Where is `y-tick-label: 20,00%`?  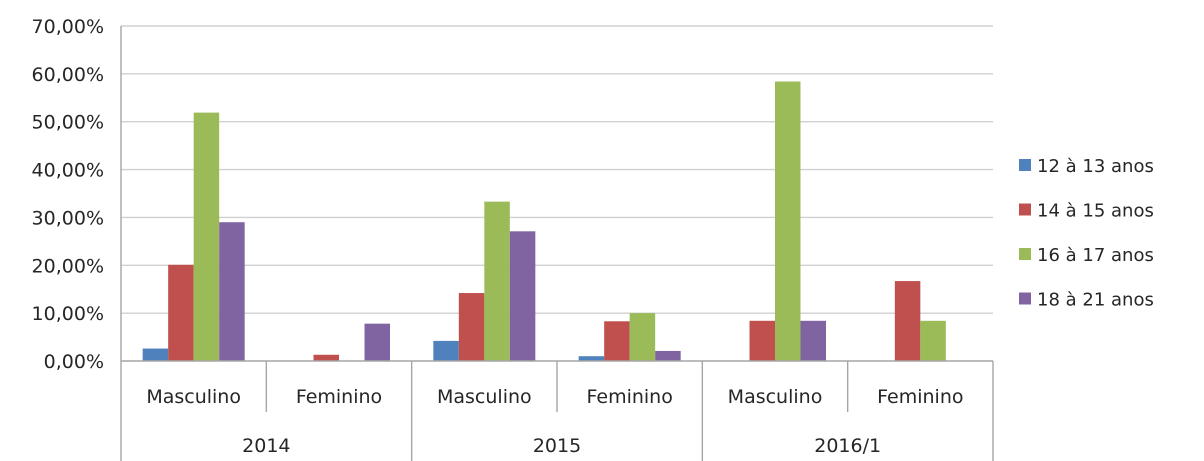 y-tick-label: 20,00% is located at coordinates (68, 266).